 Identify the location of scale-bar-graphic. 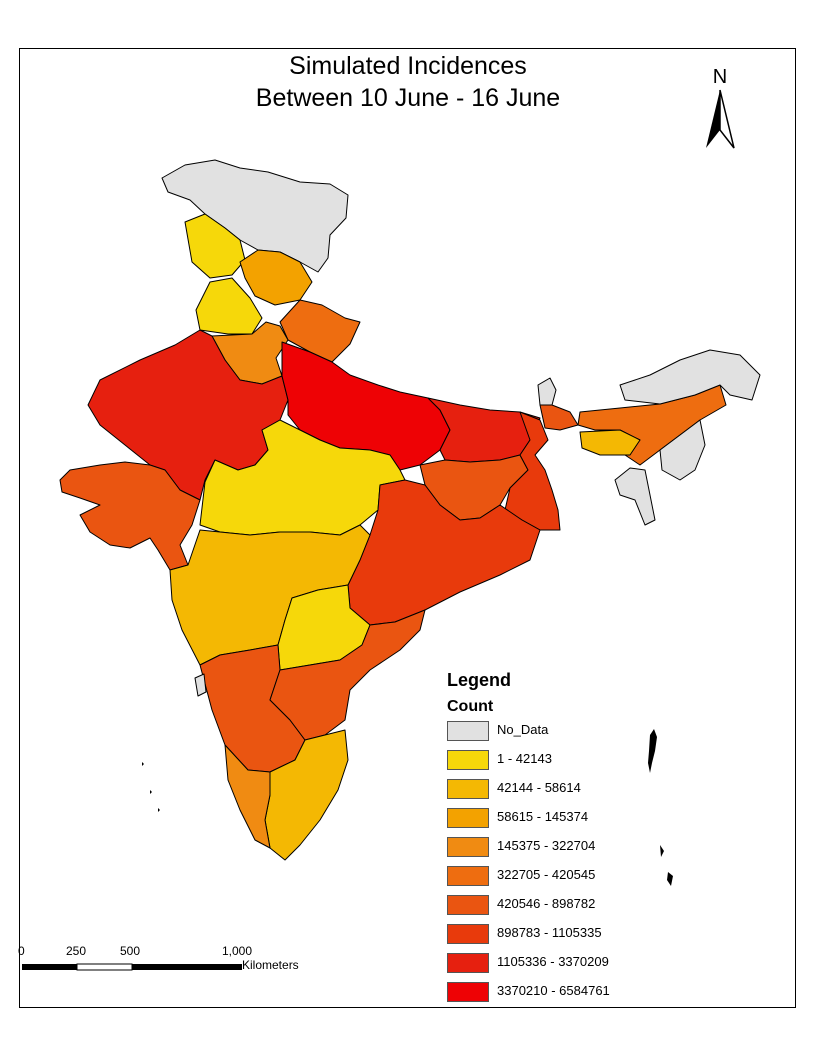
(132, 967).